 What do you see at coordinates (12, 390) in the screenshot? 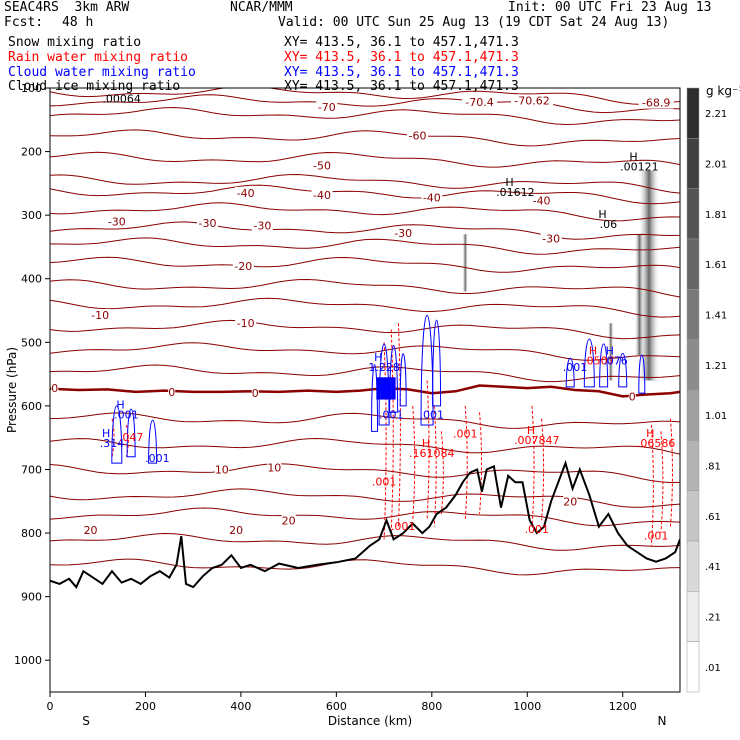
I see `y-axis-title: Pressure (hPa)` at bounding box center [12, 390].